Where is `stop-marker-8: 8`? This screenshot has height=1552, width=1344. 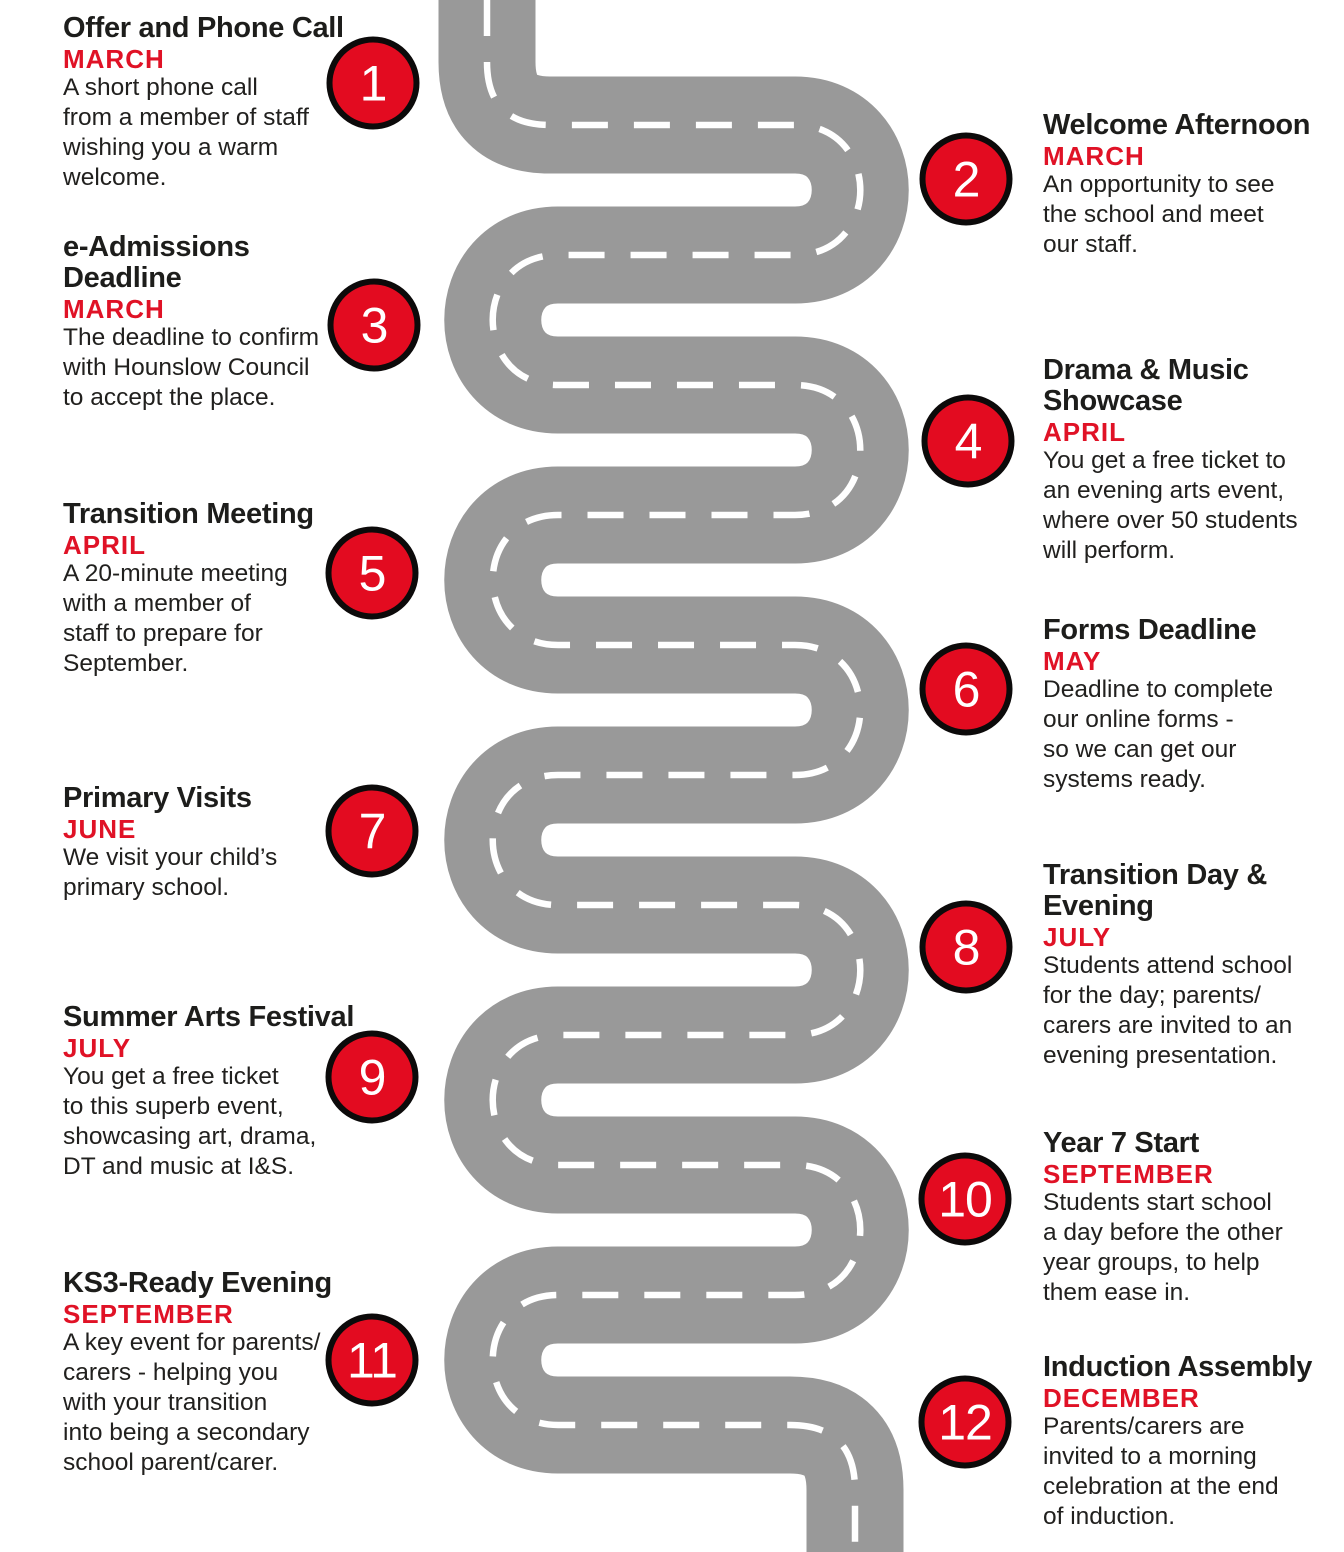 stop-marker-8: 8 is located at coordinates (966, 947).